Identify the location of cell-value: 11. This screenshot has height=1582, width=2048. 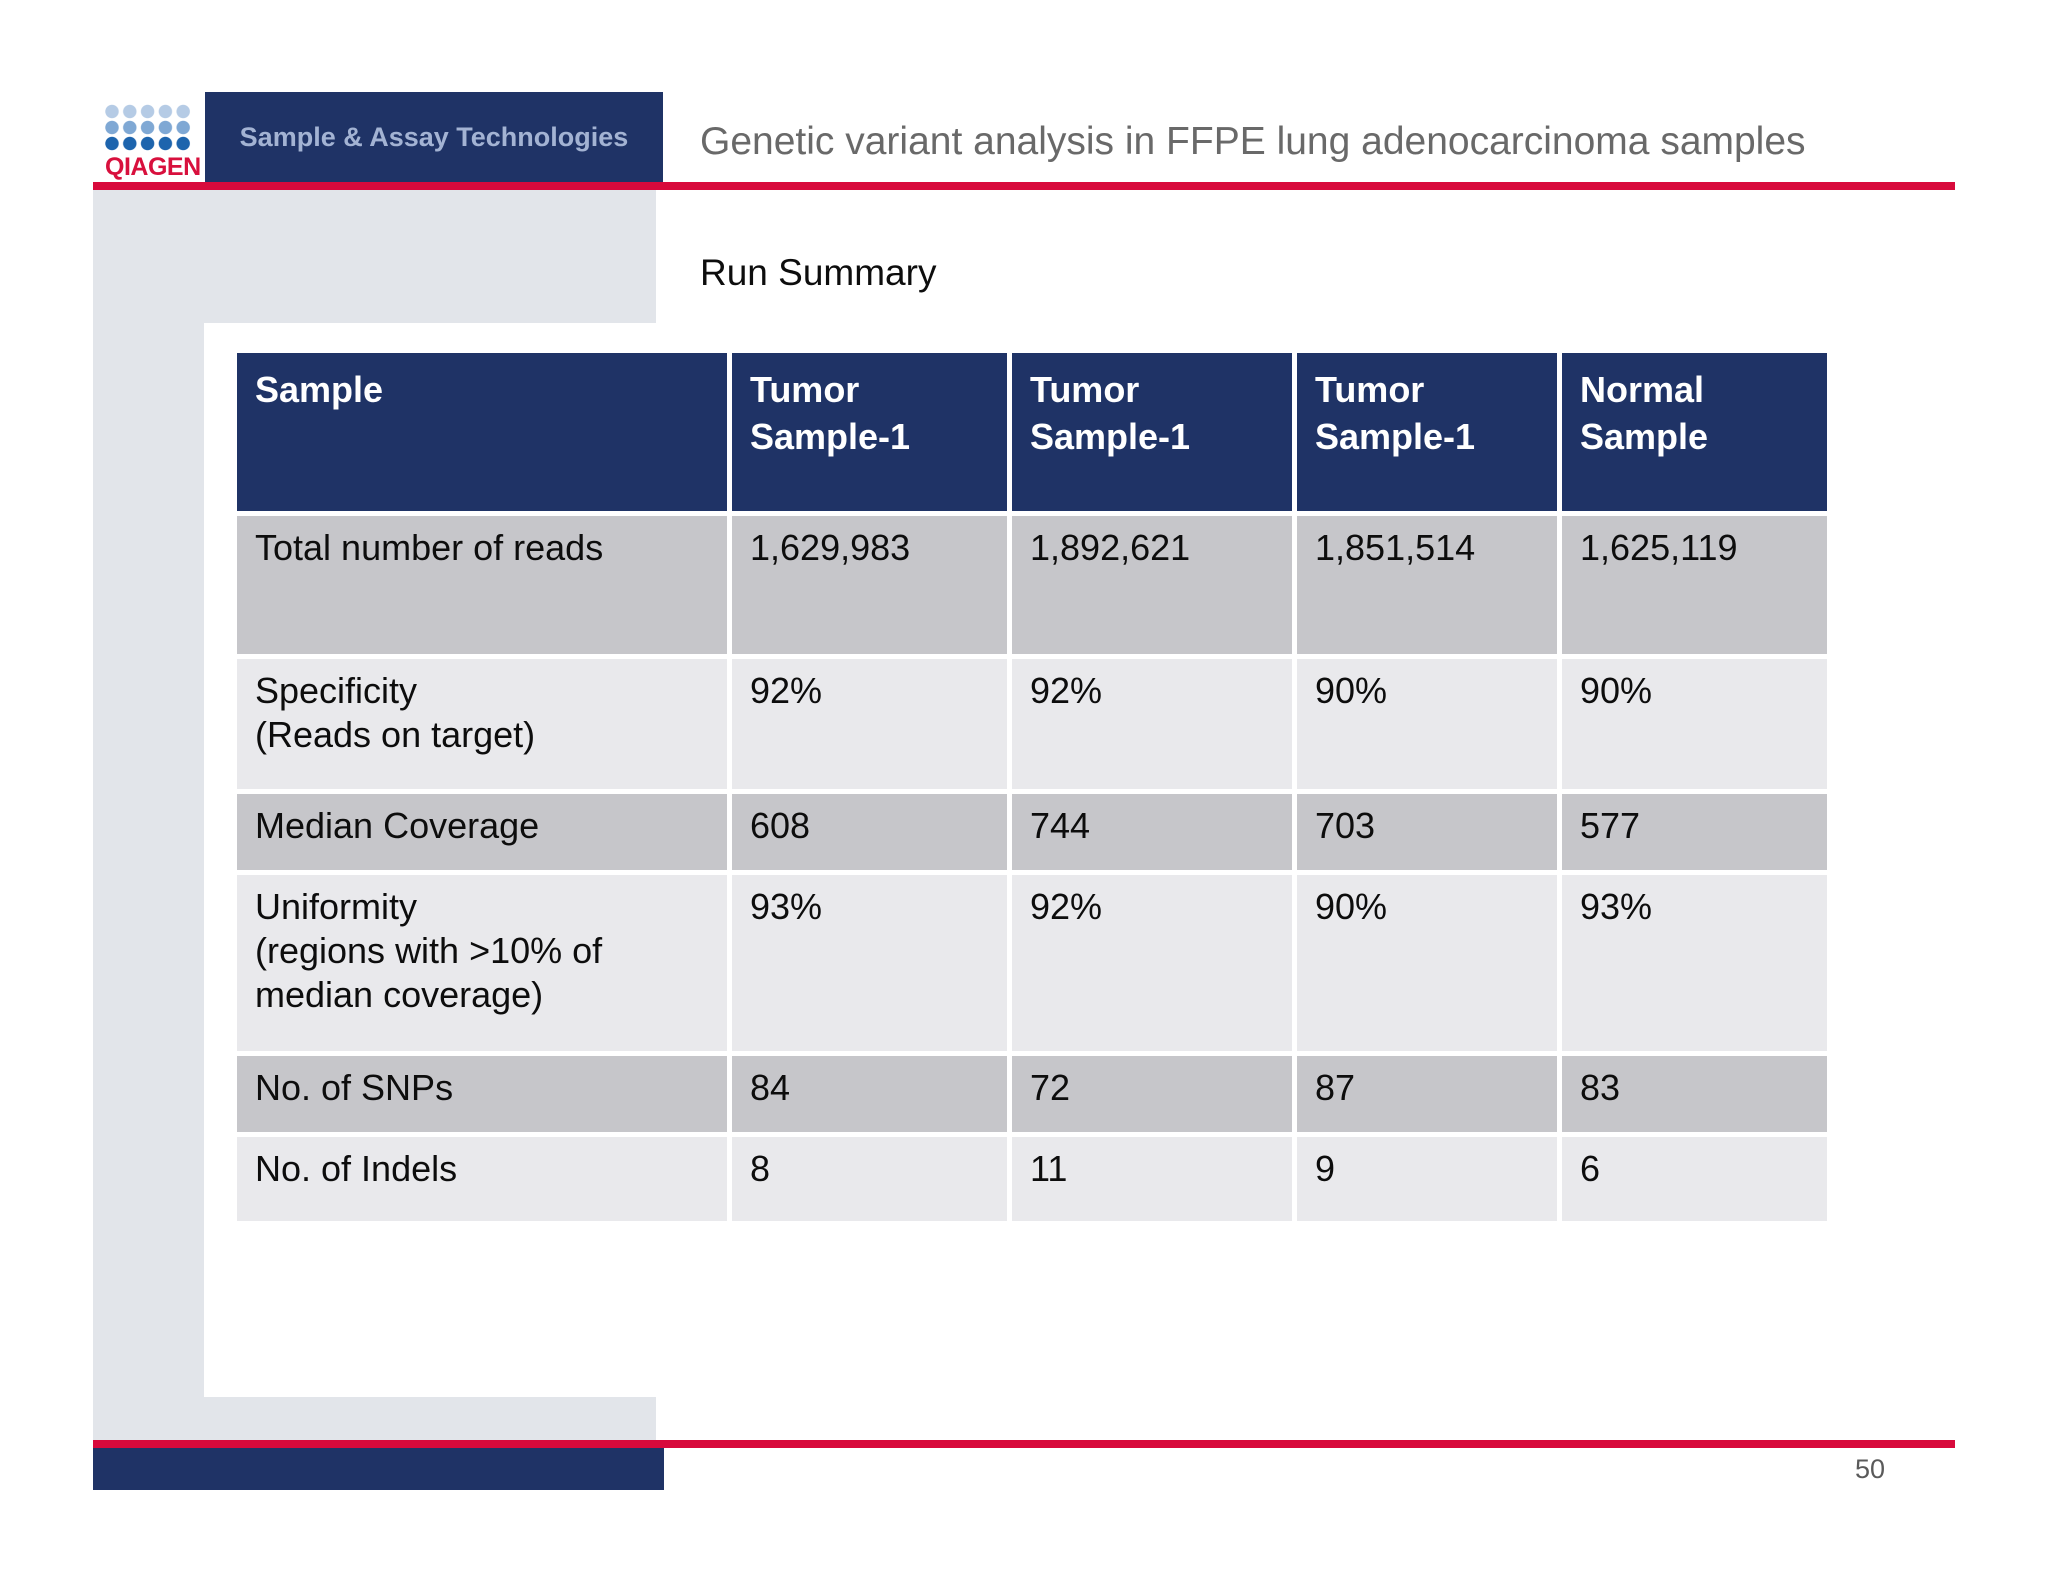
(1152, 1179).